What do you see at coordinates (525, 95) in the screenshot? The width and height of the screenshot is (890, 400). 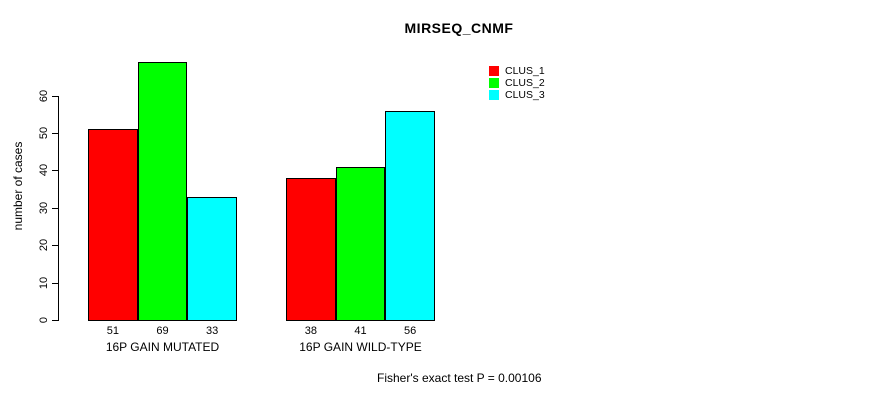 I see `legend-label: CLUS_3` at bounding box center [525, 95].